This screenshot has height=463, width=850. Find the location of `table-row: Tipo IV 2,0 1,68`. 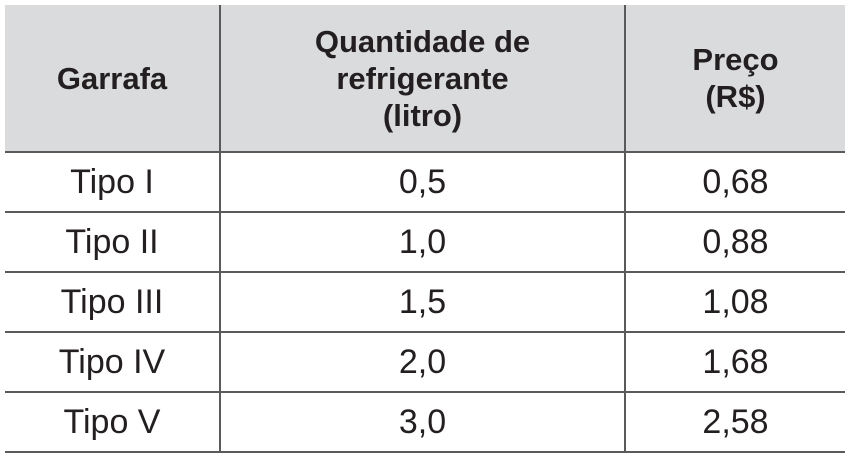

table-row: Tipo IV 2,0 1,68 is located at coordinates (425, 362).